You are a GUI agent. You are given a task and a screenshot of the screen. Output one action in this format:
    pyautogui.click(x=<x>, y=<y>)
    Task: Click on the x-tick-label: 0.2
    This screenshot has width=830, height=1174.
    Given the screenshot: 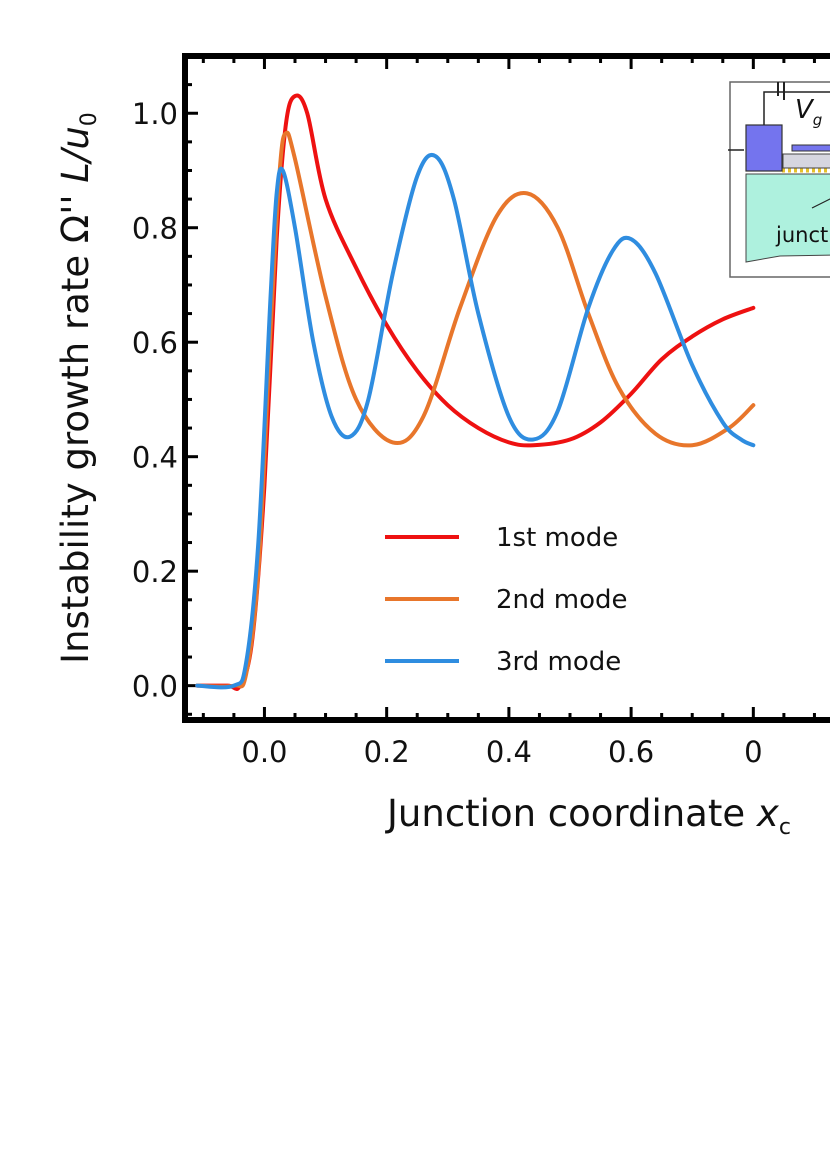 What is the action you would take?
    pyautogui.click(x=387, y=752)
    